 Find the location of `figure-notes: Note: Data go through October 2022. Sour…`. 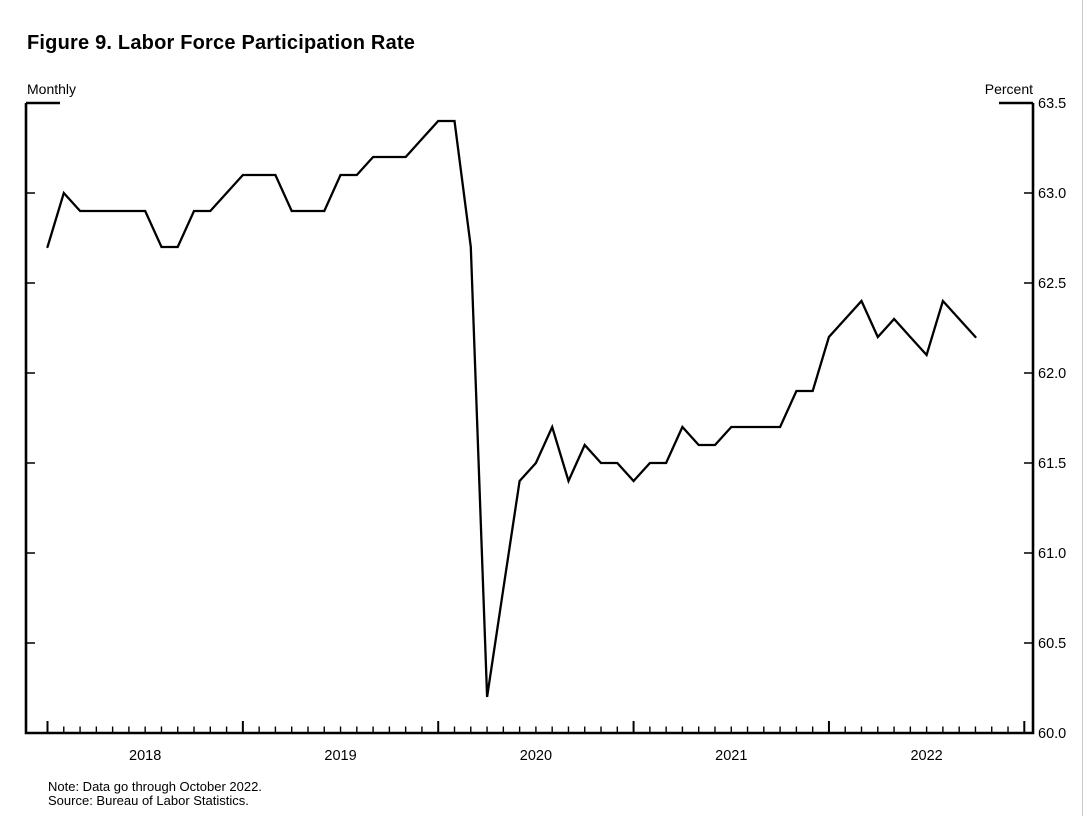

figure-notes: Note: Data go through October 2022. Sour… is located at coordinates (155, 793).